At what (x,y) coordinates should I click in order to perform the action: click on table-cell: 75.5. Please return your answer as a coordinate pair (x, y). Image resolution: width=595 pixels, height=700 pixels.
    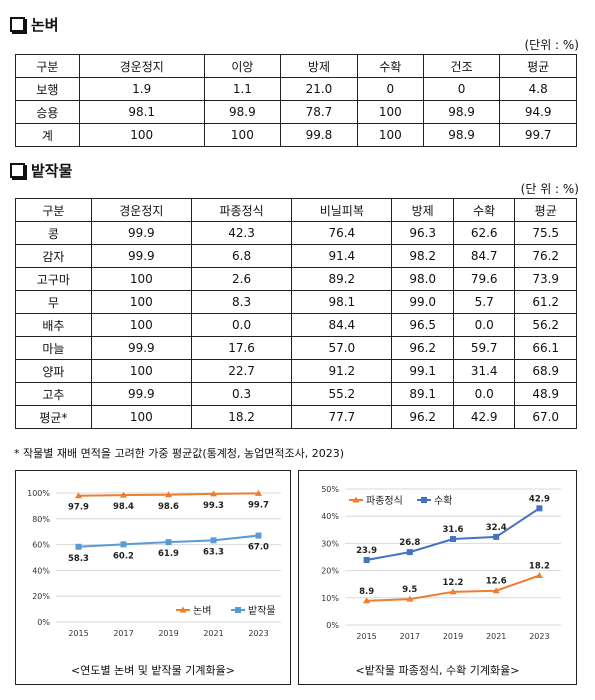
    Looking at the image, I should click on (545, 233).